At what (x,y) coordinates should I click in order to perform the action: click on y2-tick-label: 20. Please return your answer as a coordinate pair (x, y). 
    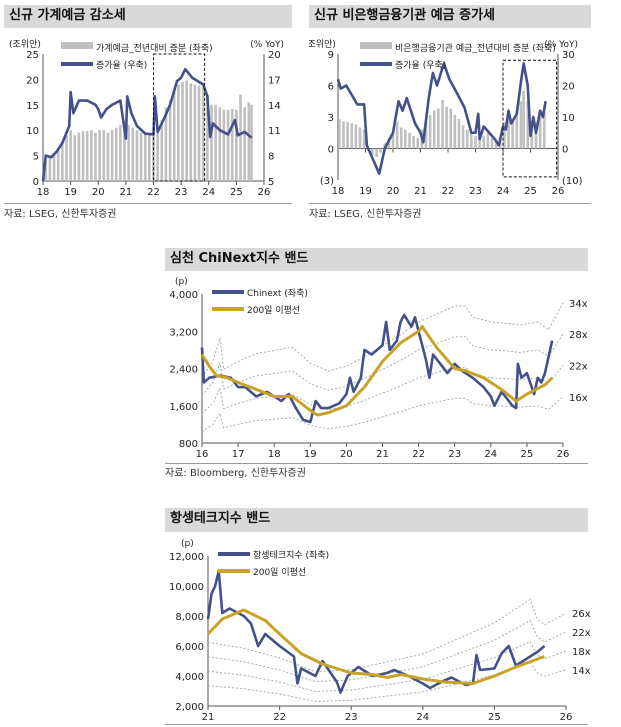
    Looking at the image, I should click on (568, 87).